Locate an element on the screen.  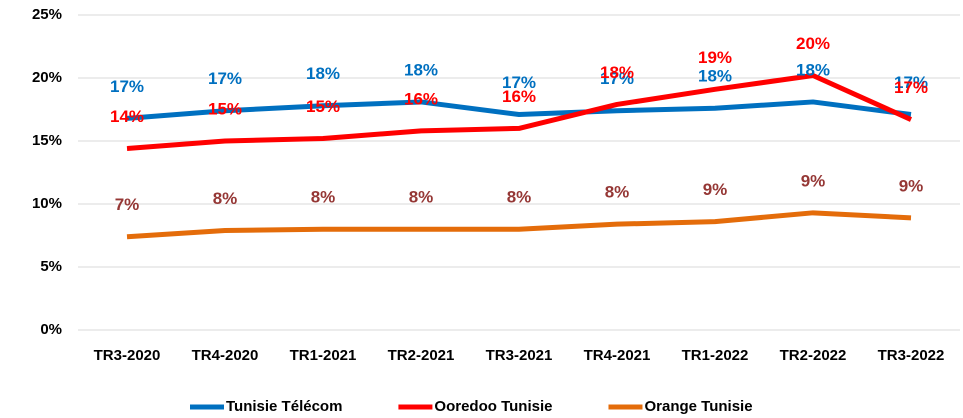
x-tick-label: TR2-2021 is located at coordinates (421, 355).